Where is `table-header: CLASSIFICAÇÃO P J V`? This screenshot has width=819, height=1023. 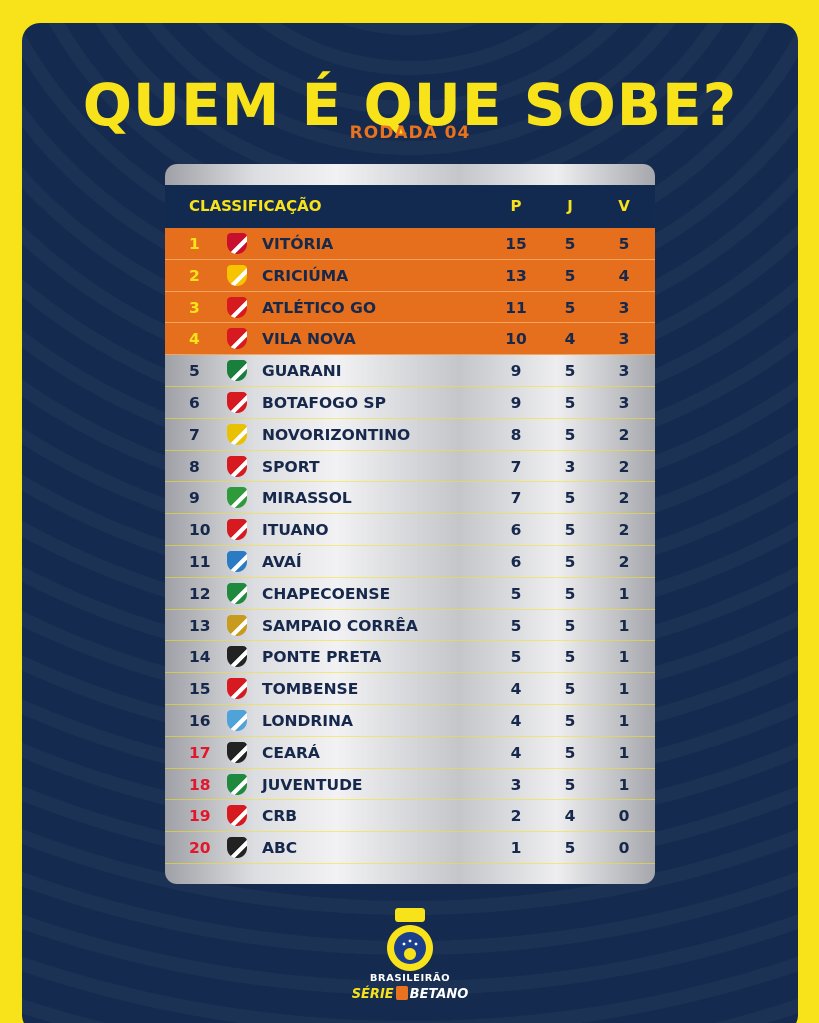 table-header: CLASSIFICAÇÃO P J V is located at coordinates (410, 206).